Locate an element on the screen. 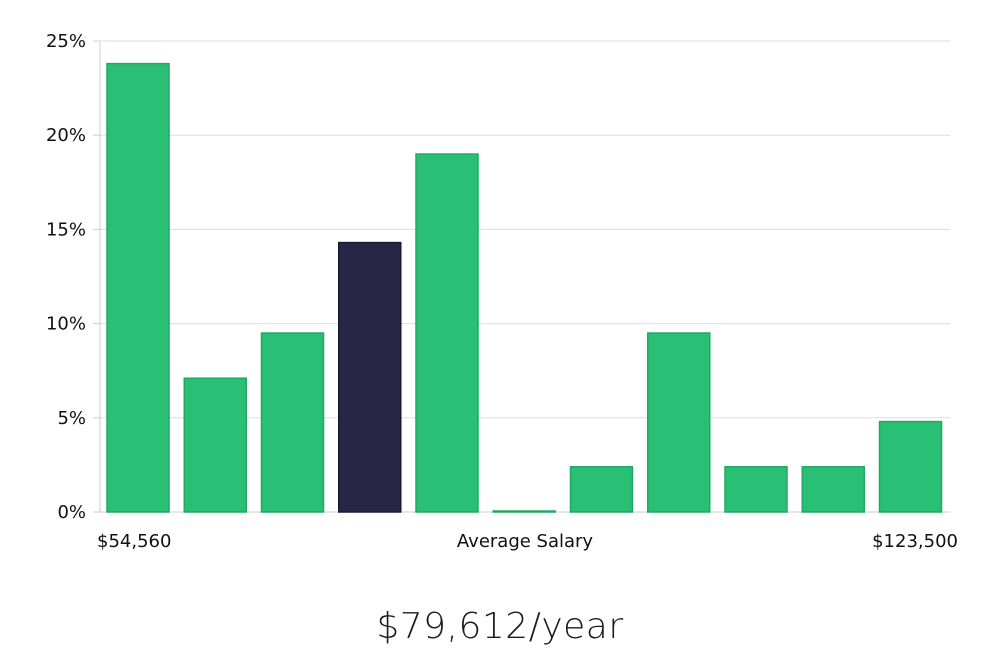 This screenshot has height=660, width=1000. x-center-label: Average Salary is located at coordinates (525, 541).